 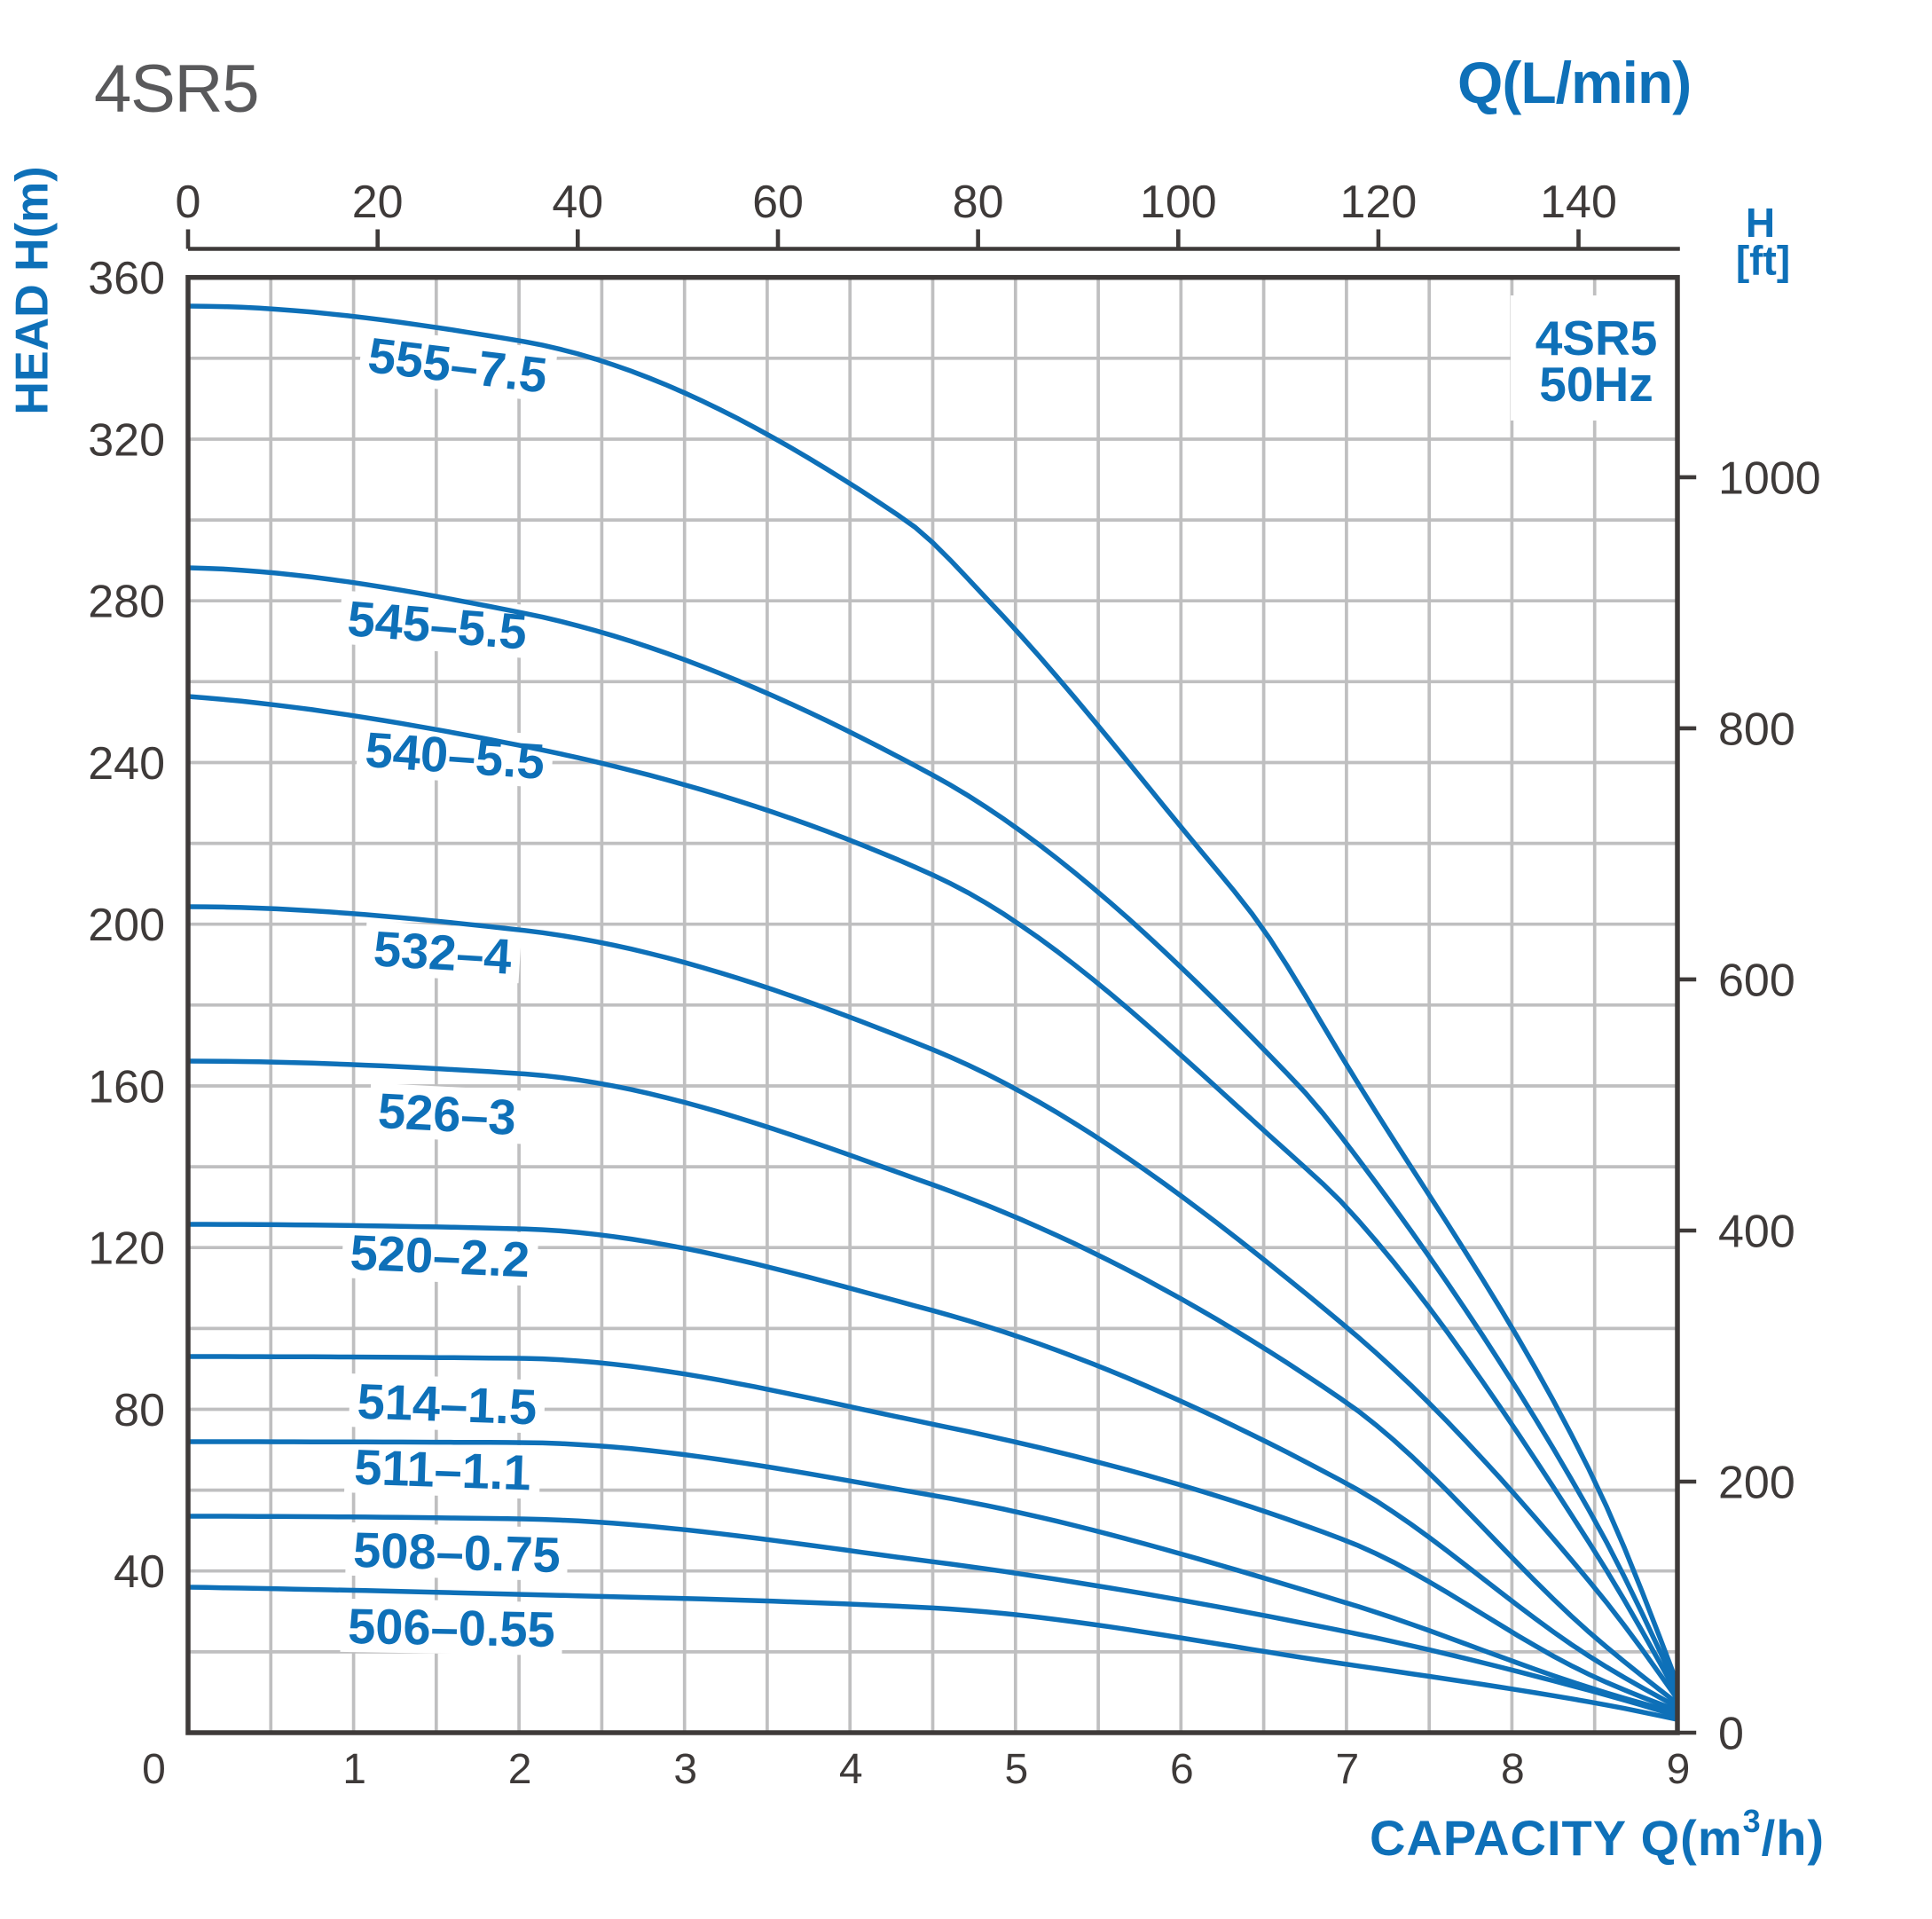 What do you see at coordinates (1763, 261) in the screenshot?
I see `svg-text: [ft]` at bounding box center [1763, 261].